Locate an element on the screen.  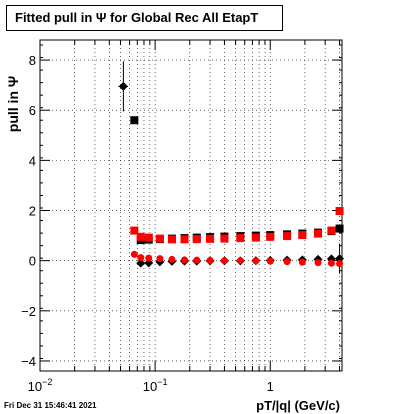
x-tick-label: 1 is located at coordinates (270, 386).